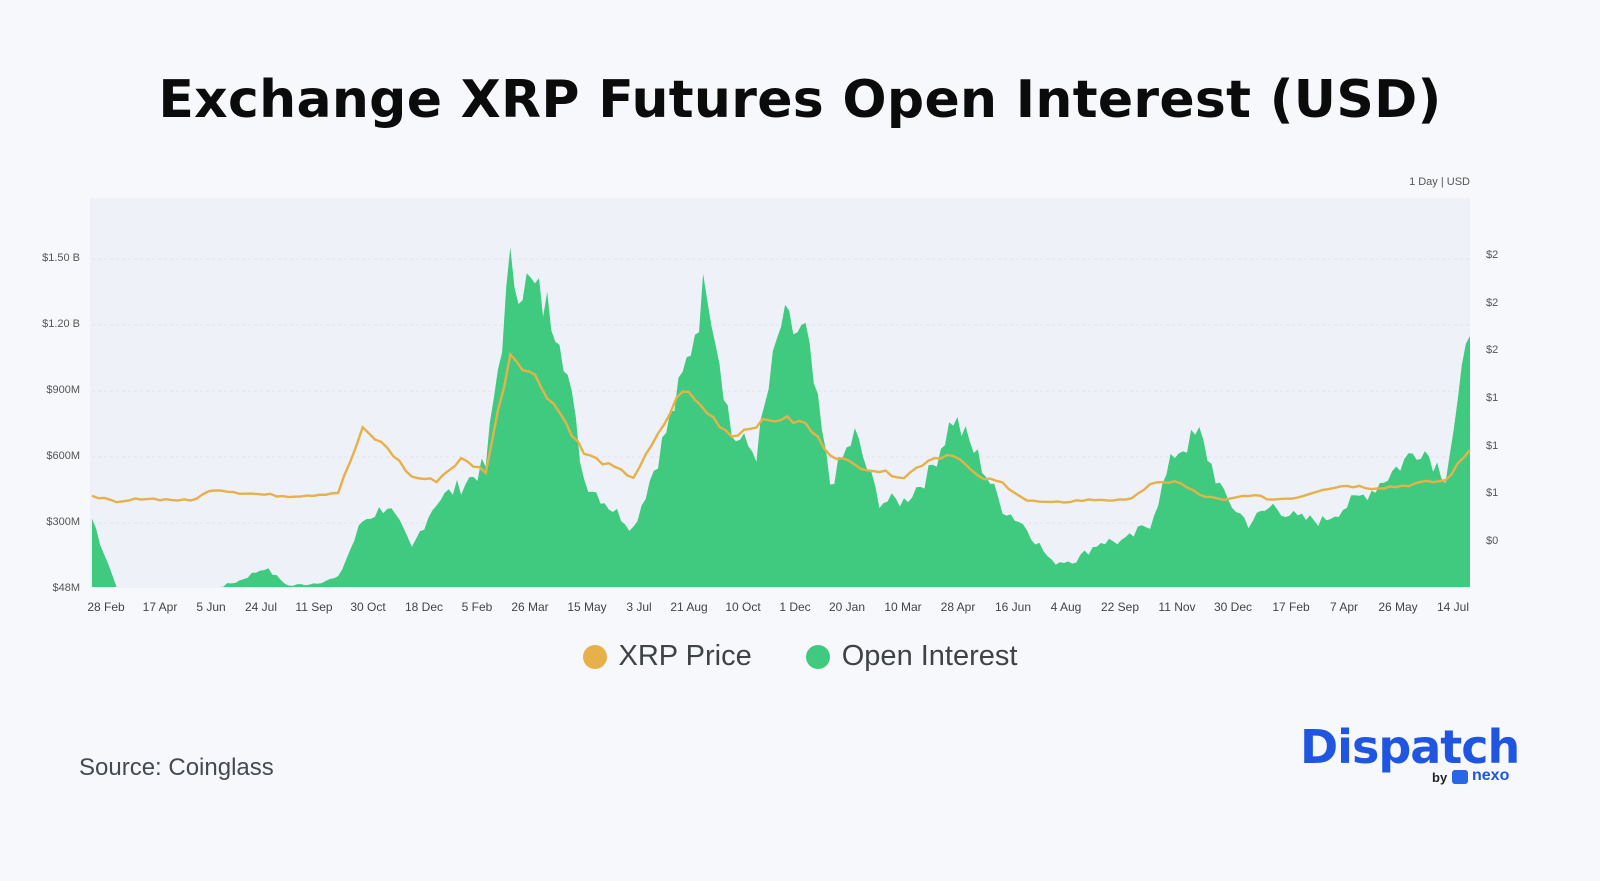 The height and width of the screenshot is (881, 1600). Describe the element at coordinates (1439, 182) in the screenshot. I see `interval-label: 1 Day | USD` at that location.